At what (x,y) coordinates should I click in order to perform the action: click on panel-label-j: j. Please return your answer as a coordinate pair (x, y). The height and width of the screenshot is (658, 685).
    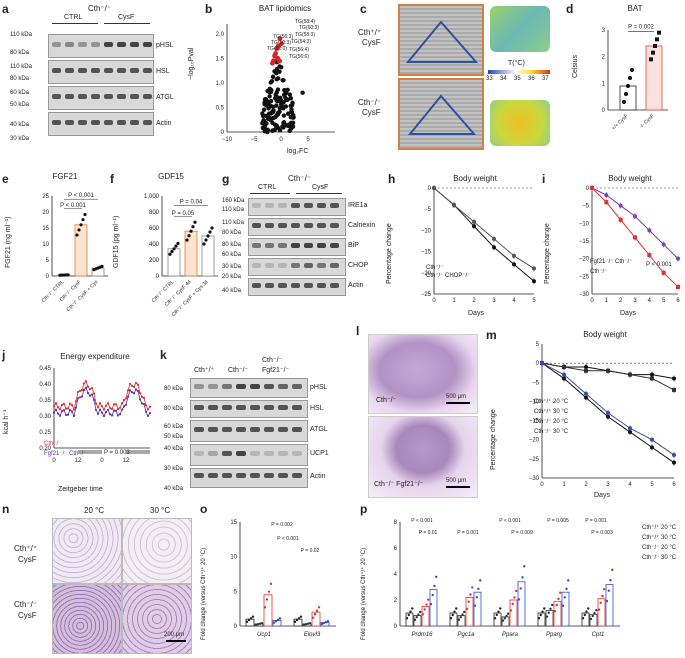
    Looking at the image, I should click on (4, 355).